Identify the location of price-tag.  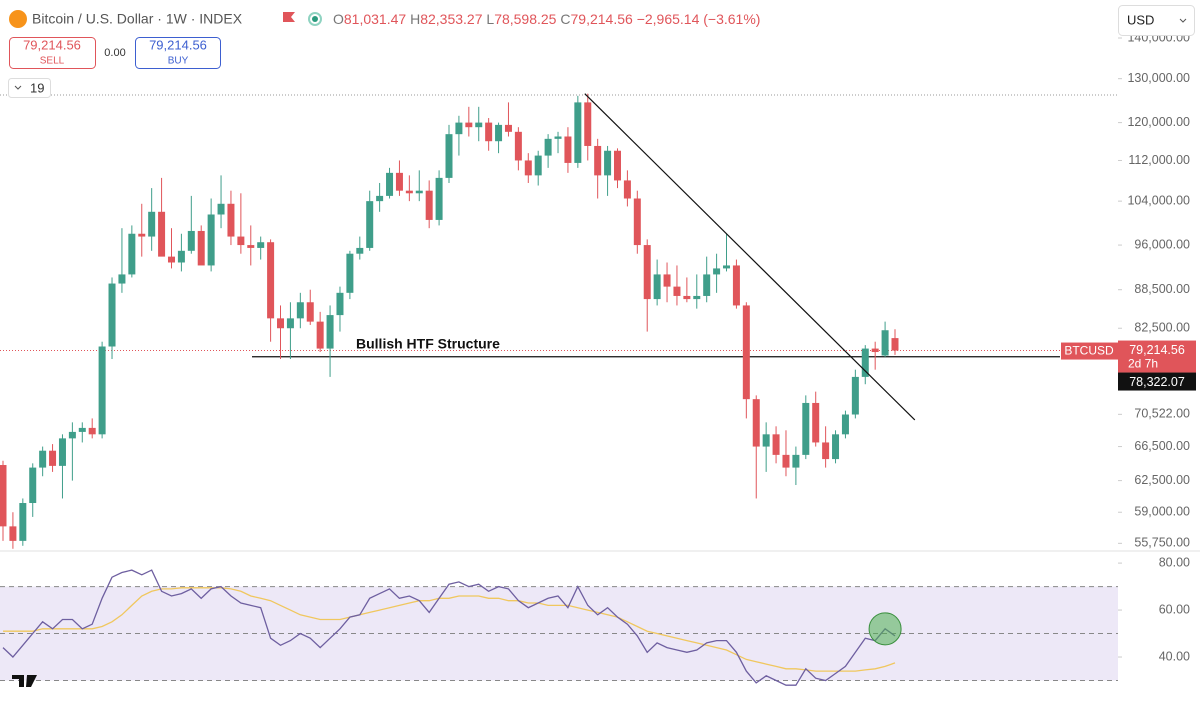
(1157, 356).